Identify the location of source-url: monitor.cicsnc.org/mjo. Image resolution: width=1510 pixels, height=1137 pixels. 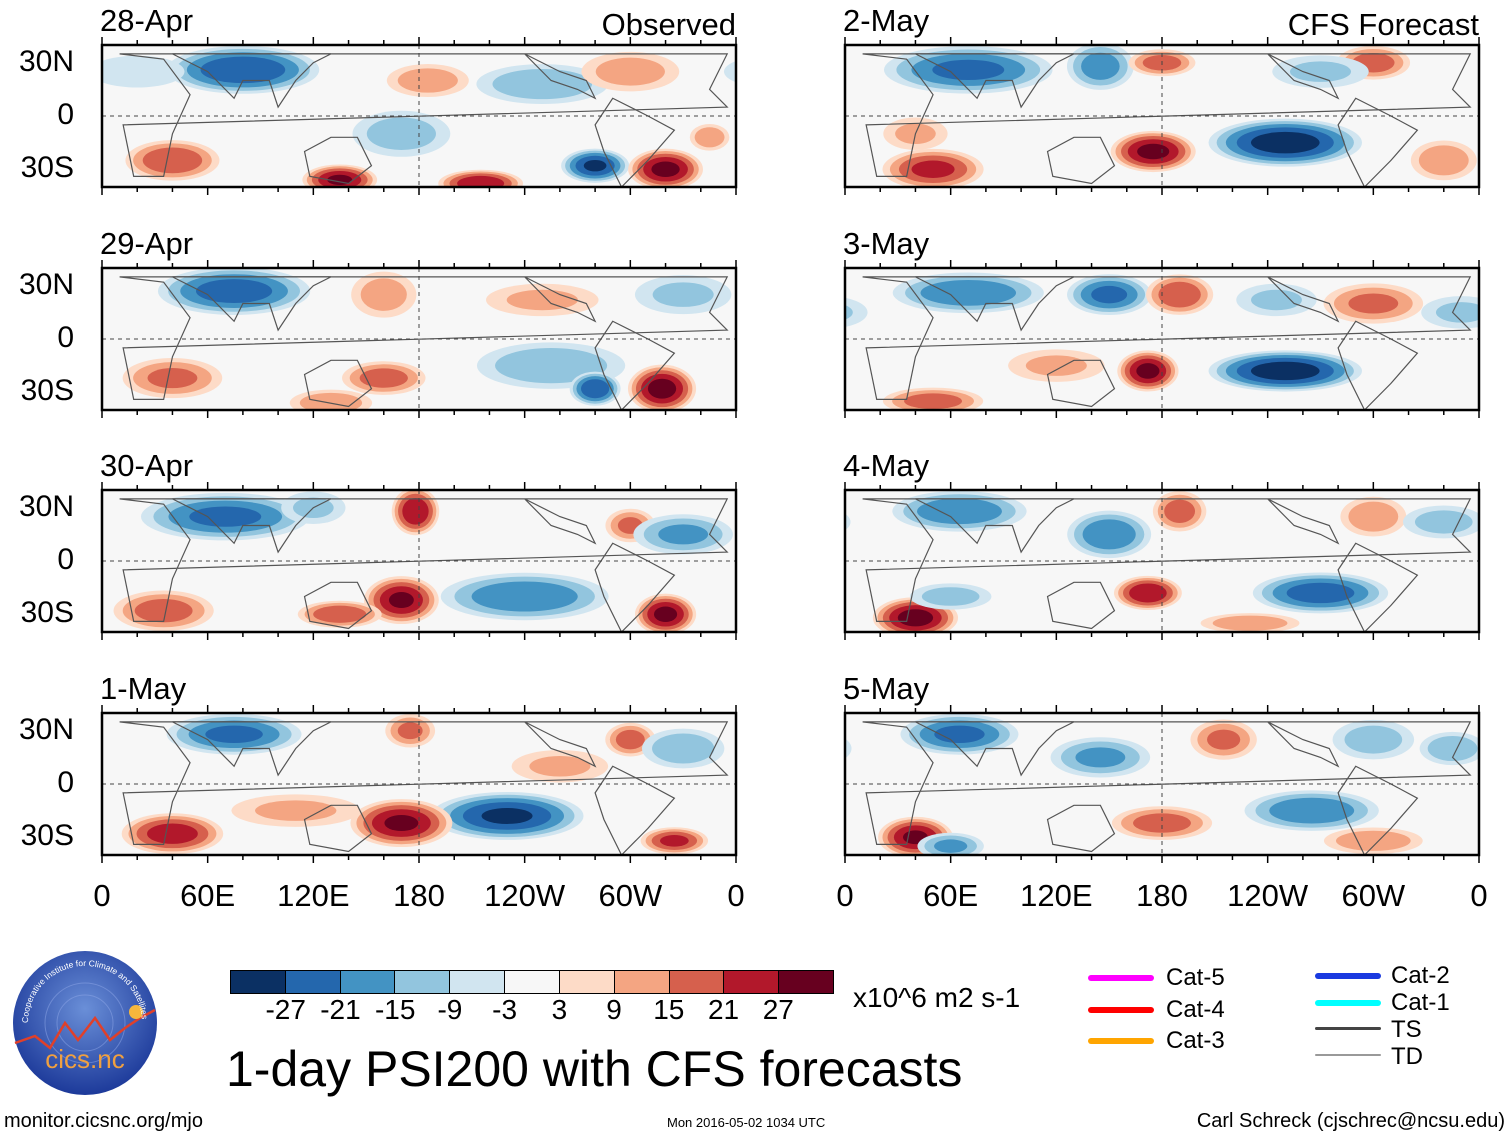
(103, 1121).